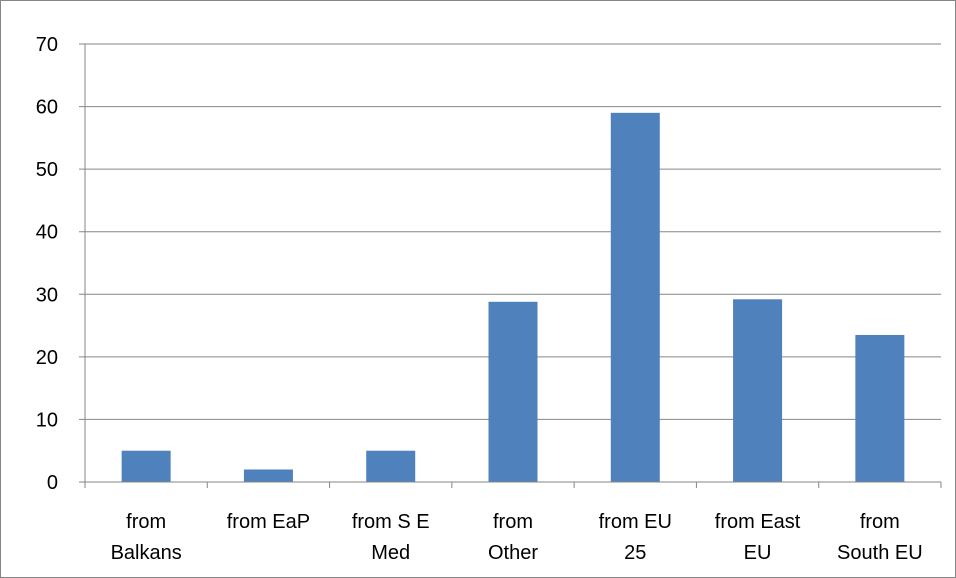  I want to click on y-tick-label: 50, so click(47, 170).